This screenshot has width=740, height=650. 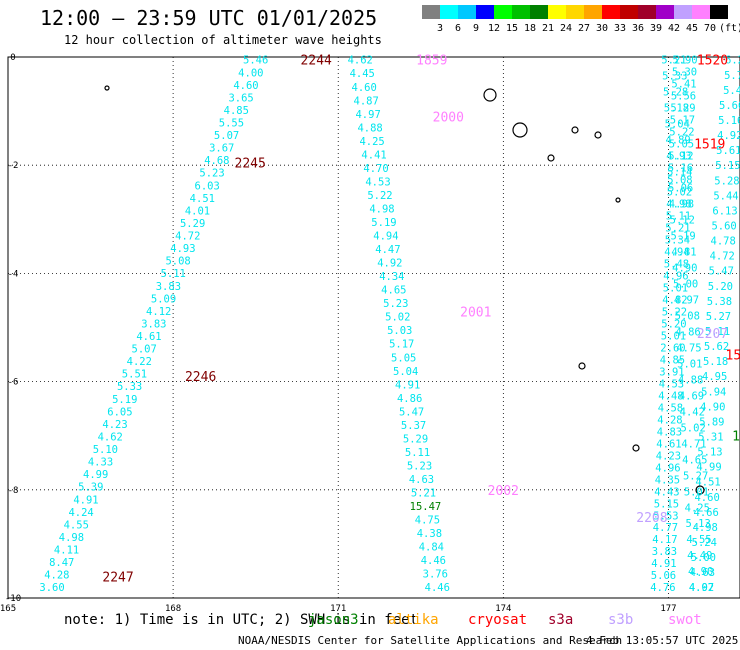 I want to click on swh-value-label: 4.17, so click(x=664, y=540).